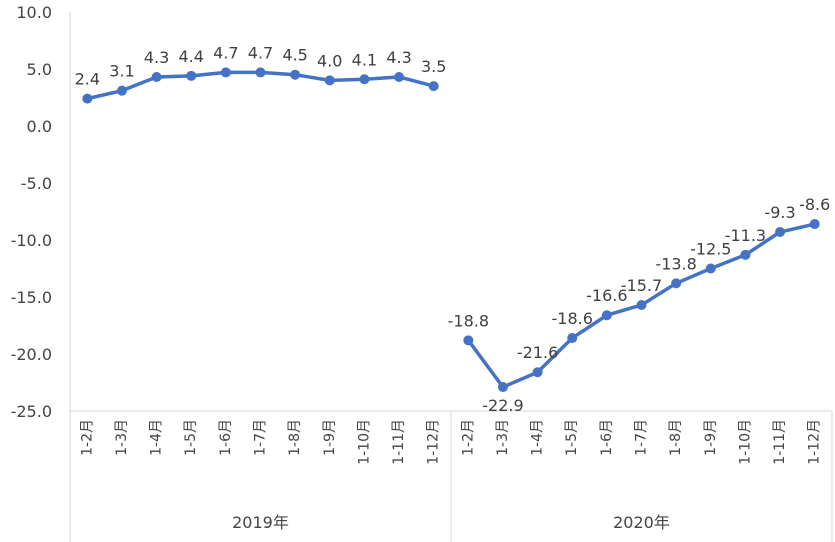  I want to click on data-label: 4.1, so click(364, 59).